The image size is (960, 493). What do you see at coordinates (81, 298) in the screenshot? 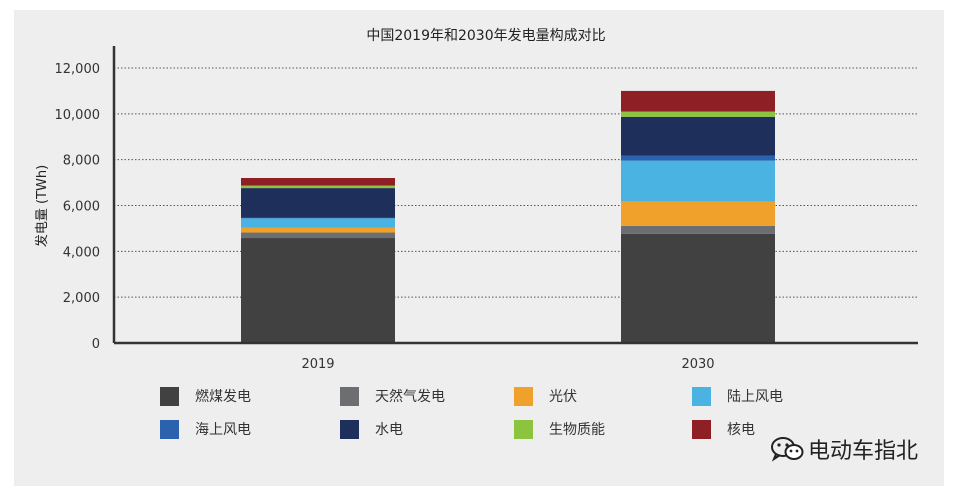
I see `y-tick-label: 2,000` at bounding box center [81, 298].